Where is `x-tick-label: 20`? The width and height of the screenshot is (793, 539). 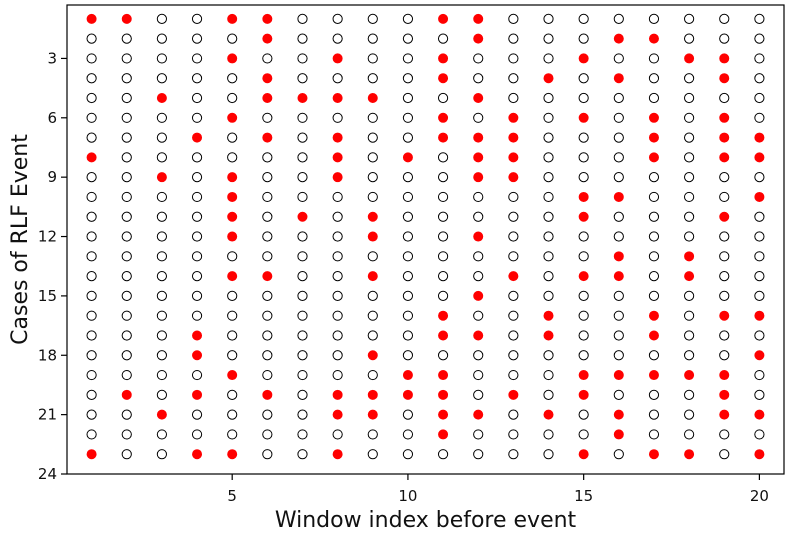 x-tick-label: 20 is located at coordinates (759, 496).